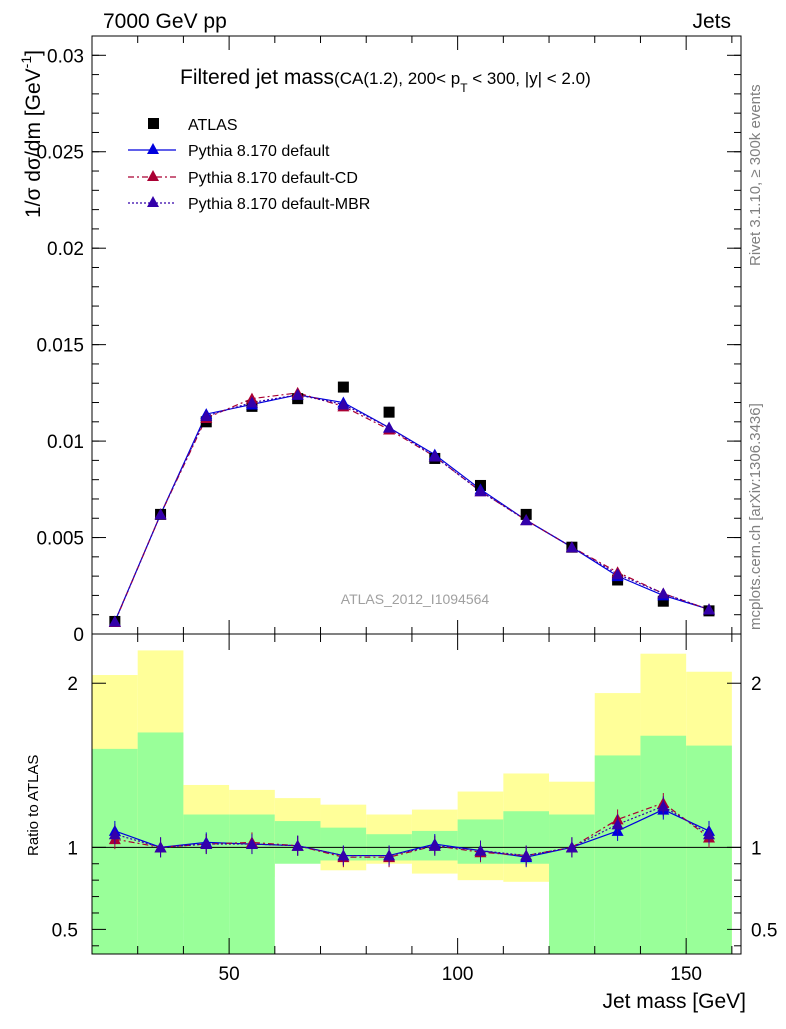 The width and height of the screenshot is (786, 1029). I want to click on main-y-tick-label: 0.005, so click(60, 539).